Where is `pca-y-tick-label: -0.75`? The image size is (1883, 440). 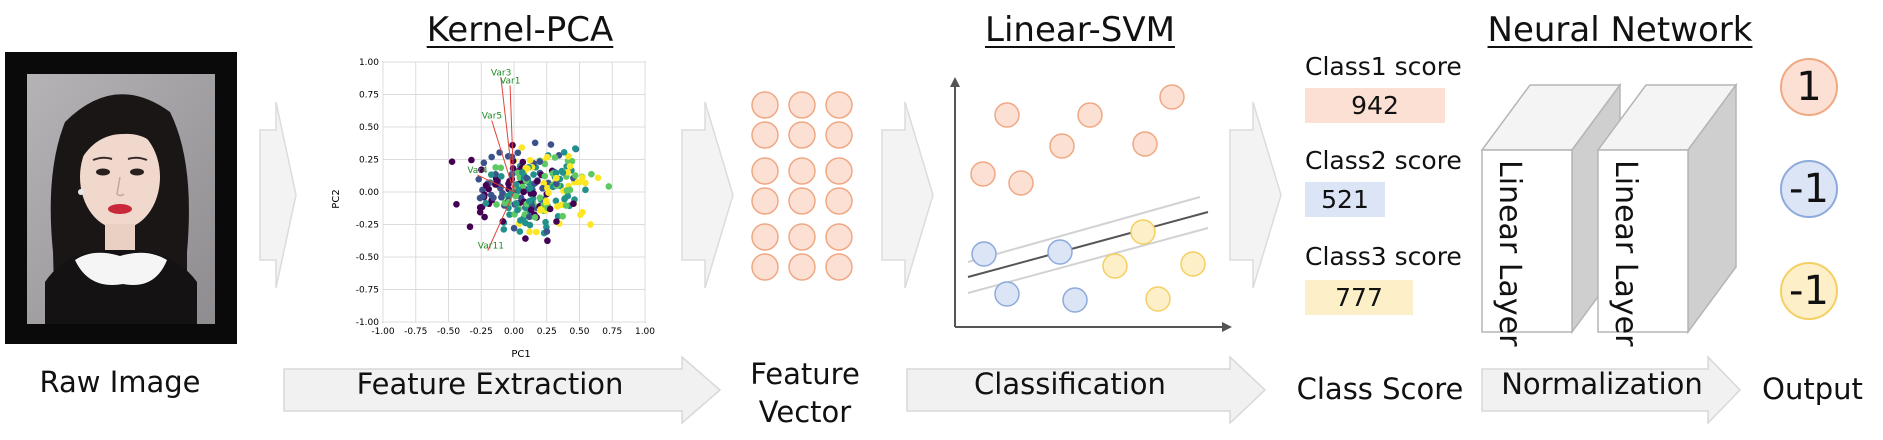
pca-y-tick-label: -0.75 is located at coordinates (367, 291).